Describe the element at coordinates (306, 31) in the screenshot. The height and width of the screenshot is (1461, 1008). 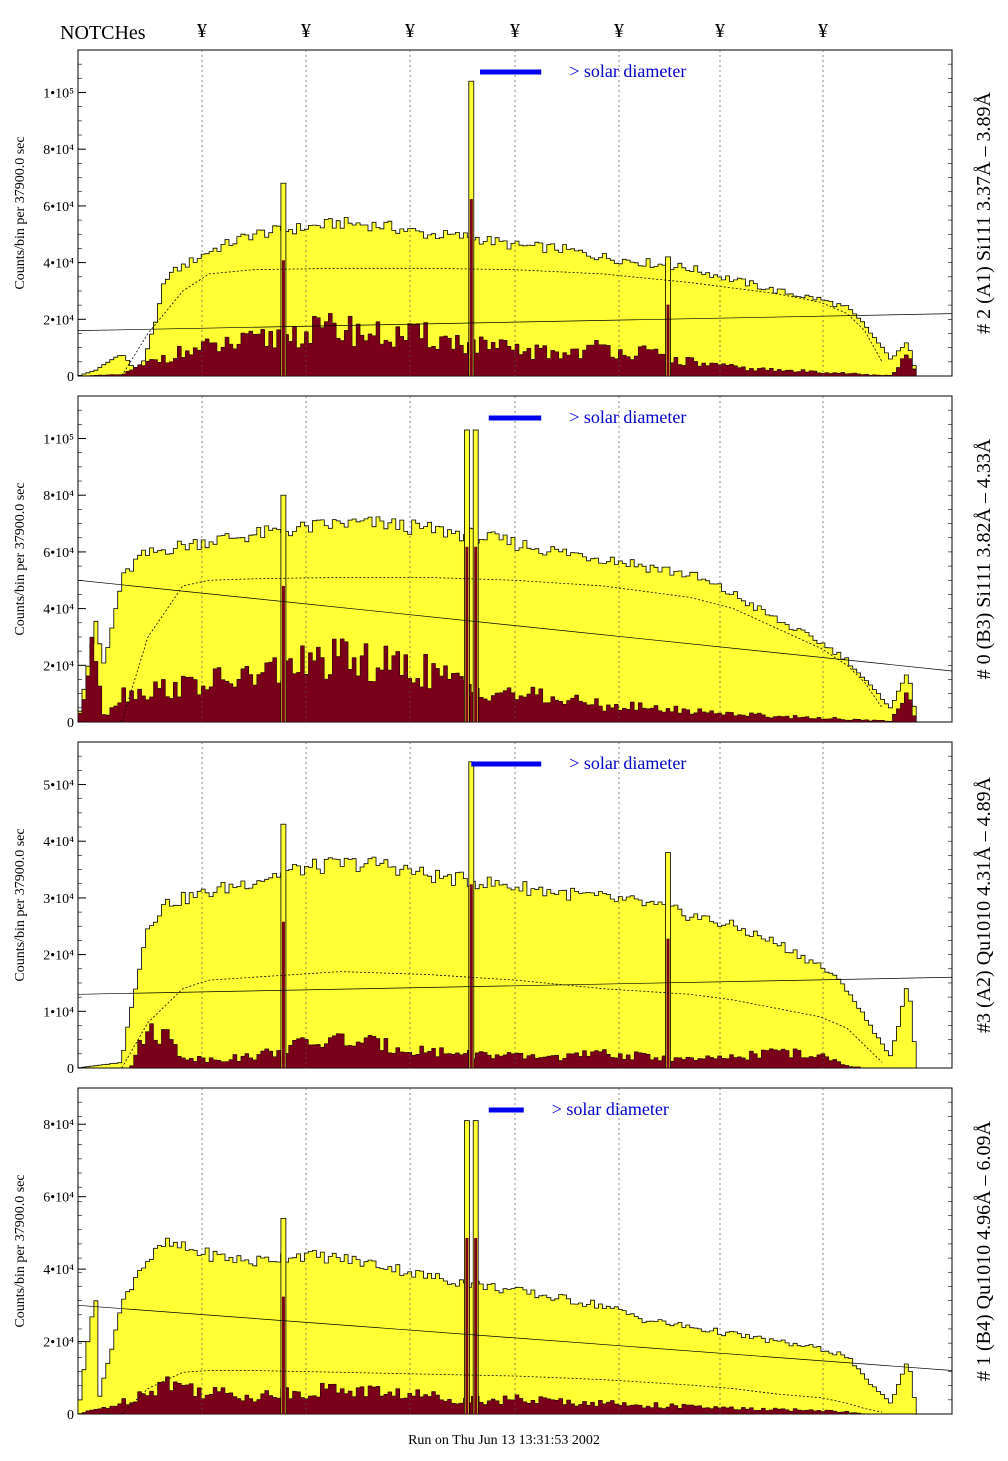
I see `notch-mark-2: ¥` at that location.